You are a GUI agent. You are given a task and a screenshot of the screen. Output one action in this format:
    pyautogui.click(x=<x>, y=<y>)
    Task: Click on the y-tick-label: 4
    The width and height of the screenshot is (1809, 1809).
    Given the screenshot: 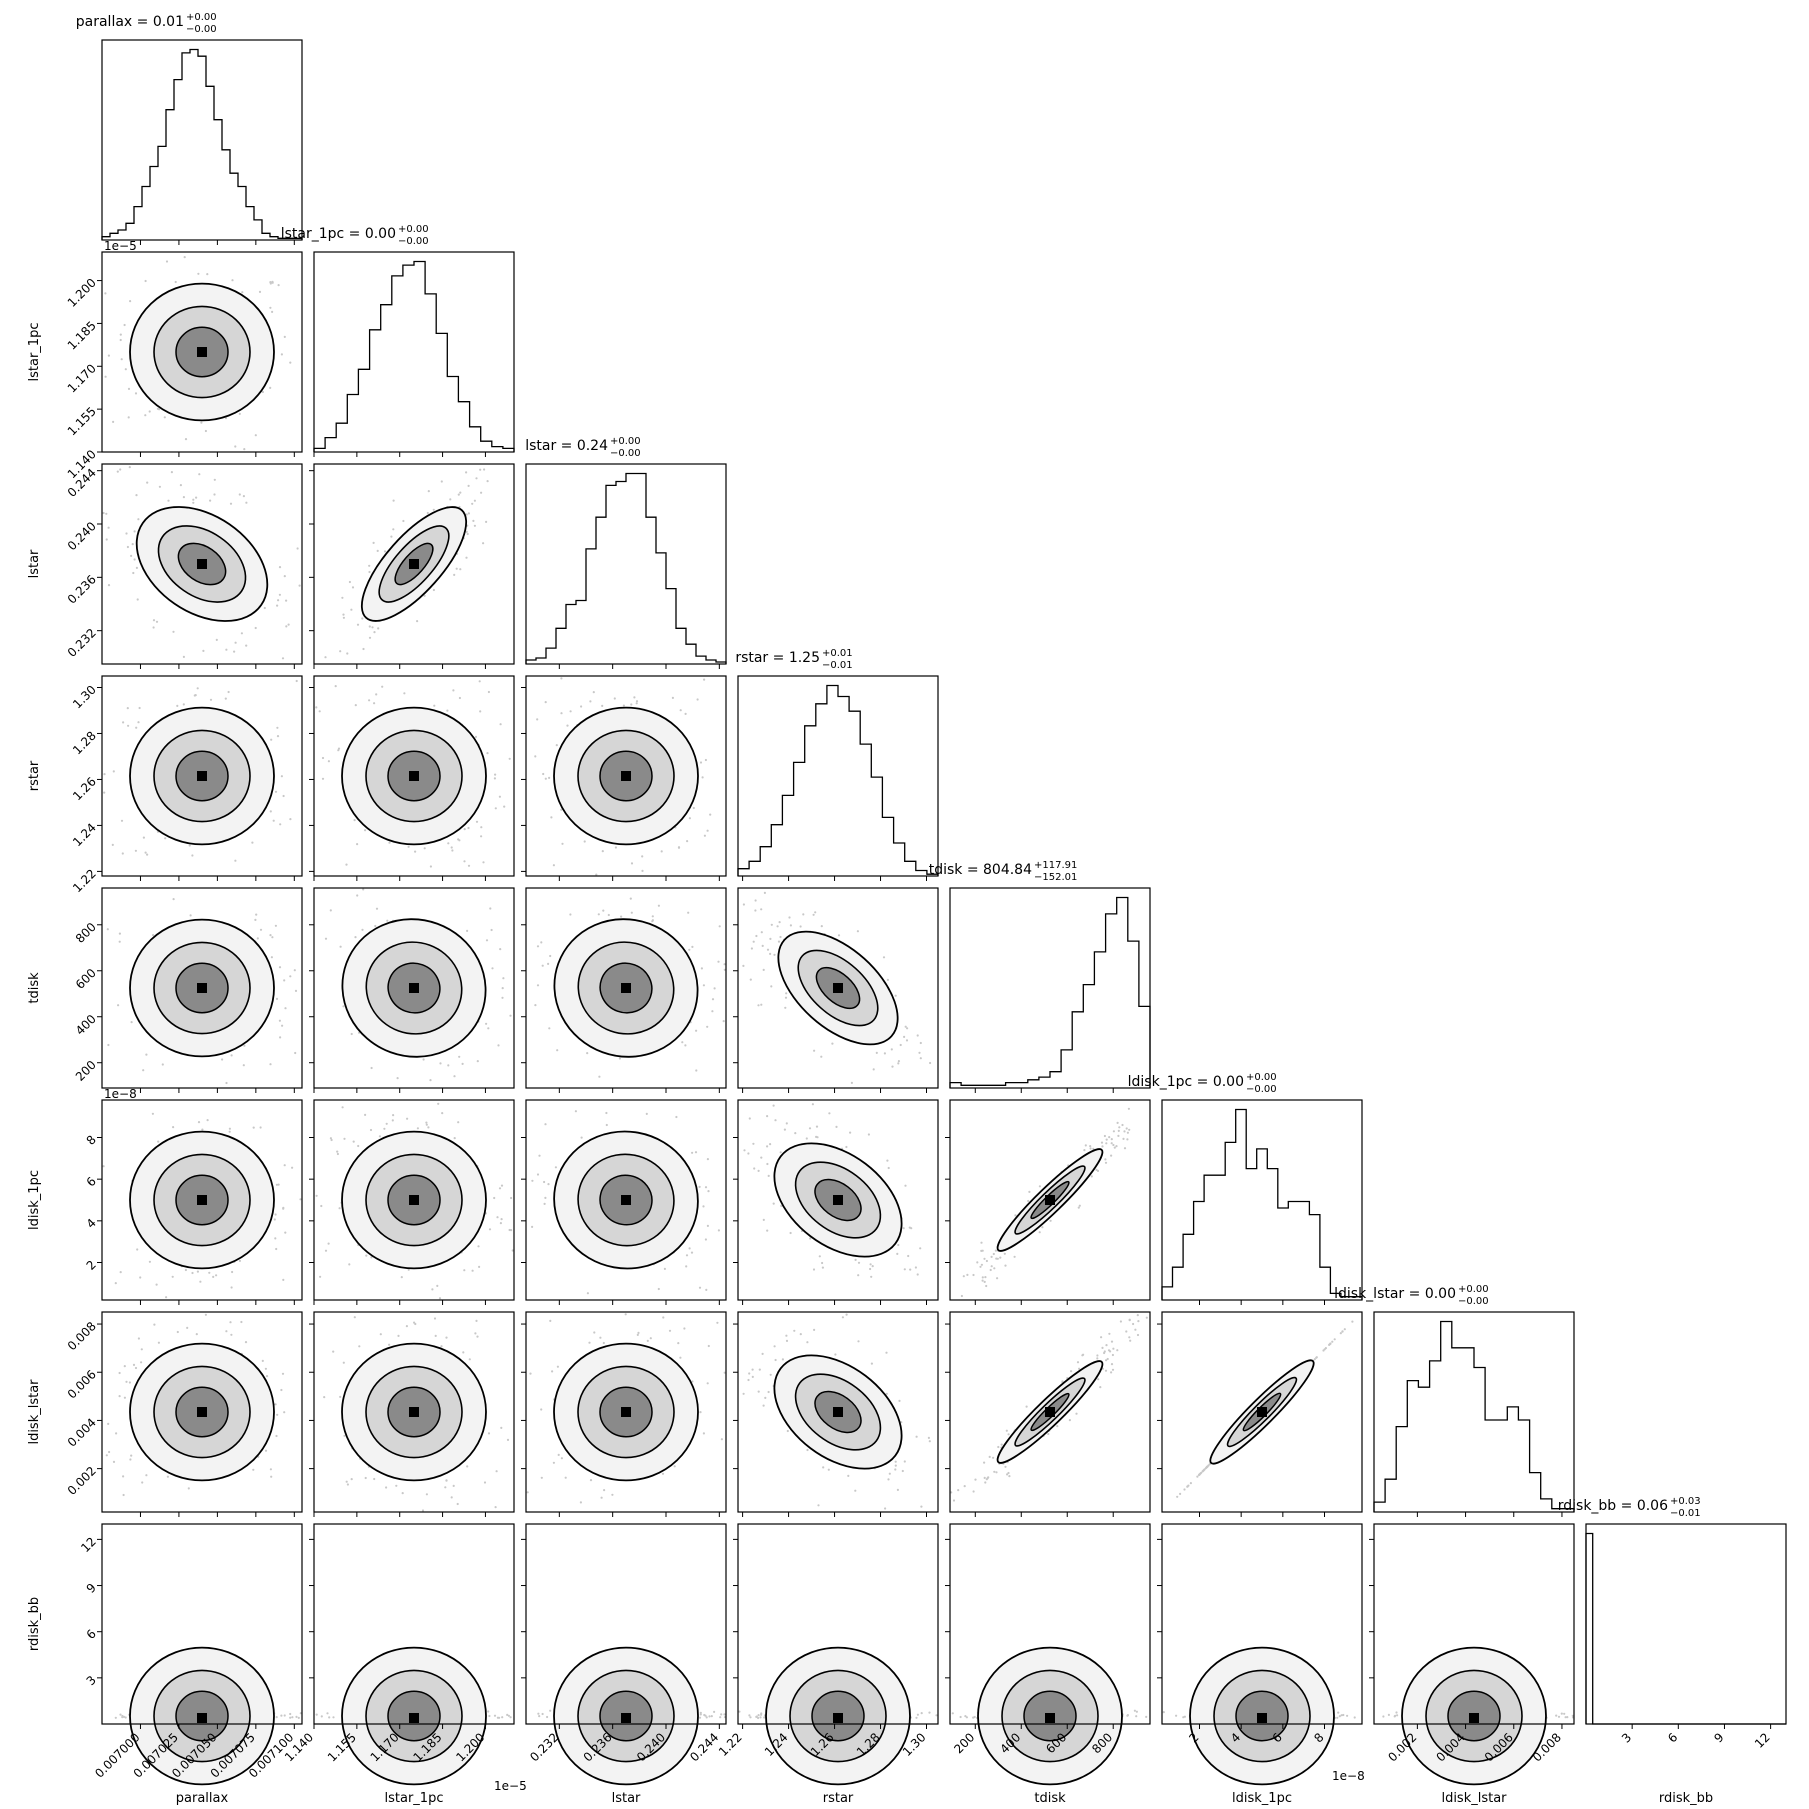 What is the action you would take?
    pyautogui.click(x=91, y=1223)
    